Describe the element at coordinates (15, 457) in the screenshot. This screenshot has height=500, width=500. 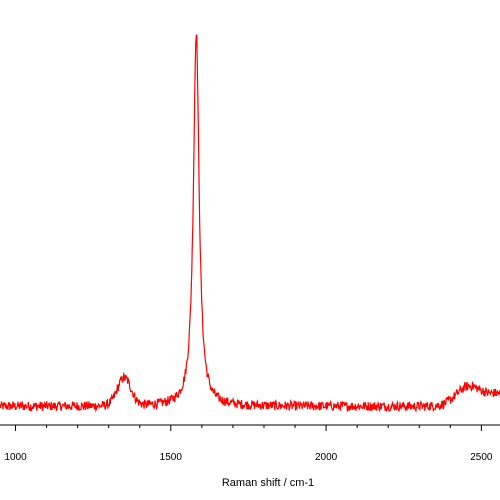
I see `x-tick-label: 1000` at that location.